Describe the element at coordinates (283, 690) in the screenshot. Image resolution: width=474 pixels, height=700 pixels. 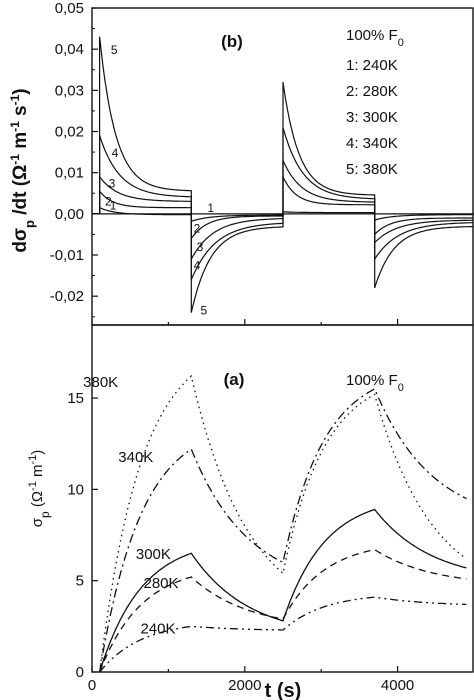
I see `x-axis-label: t (s)` at that location.